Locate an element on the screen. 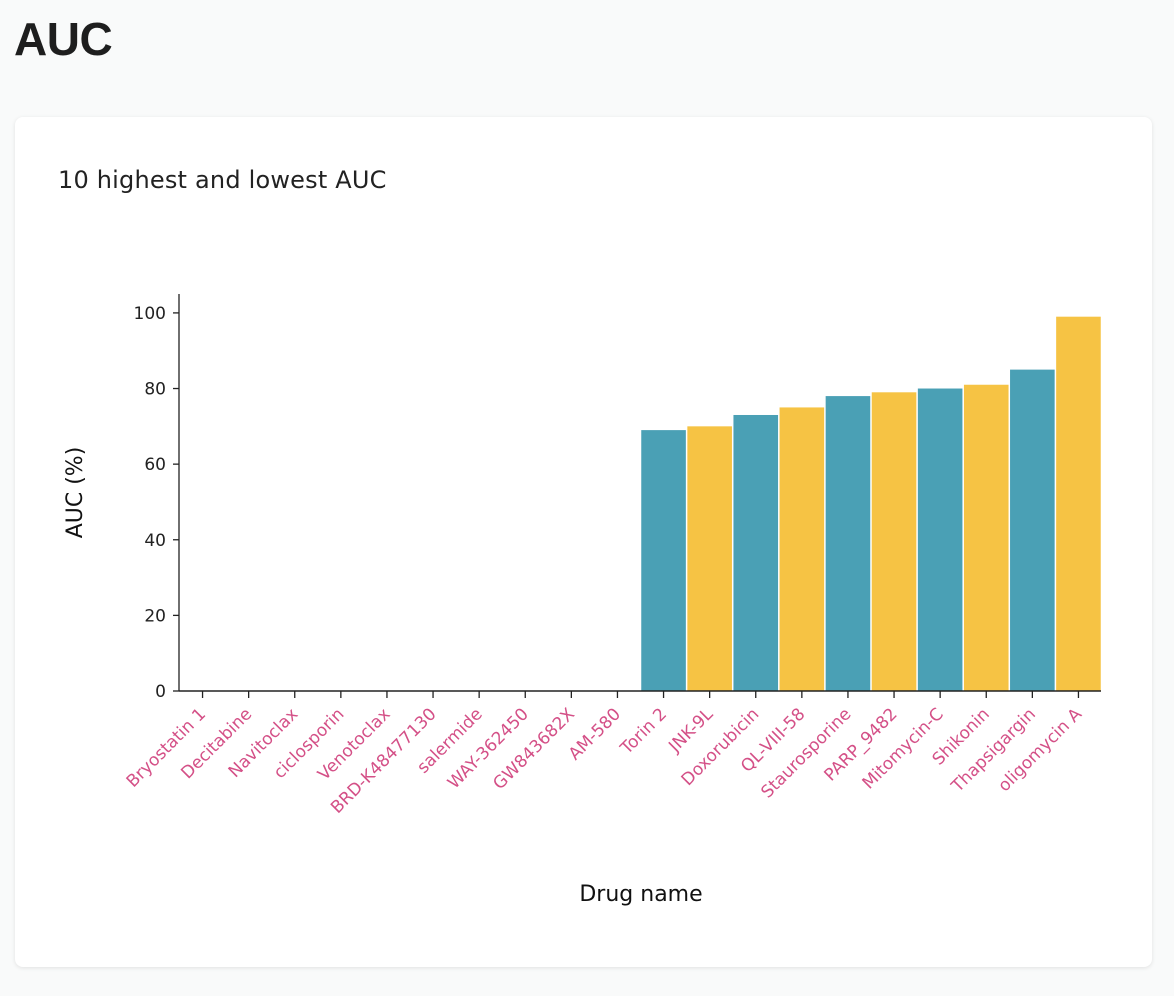 The image size is (1174, 996). chart-title: 10 highest and lowest AUC is located at coordinates (222, 180).